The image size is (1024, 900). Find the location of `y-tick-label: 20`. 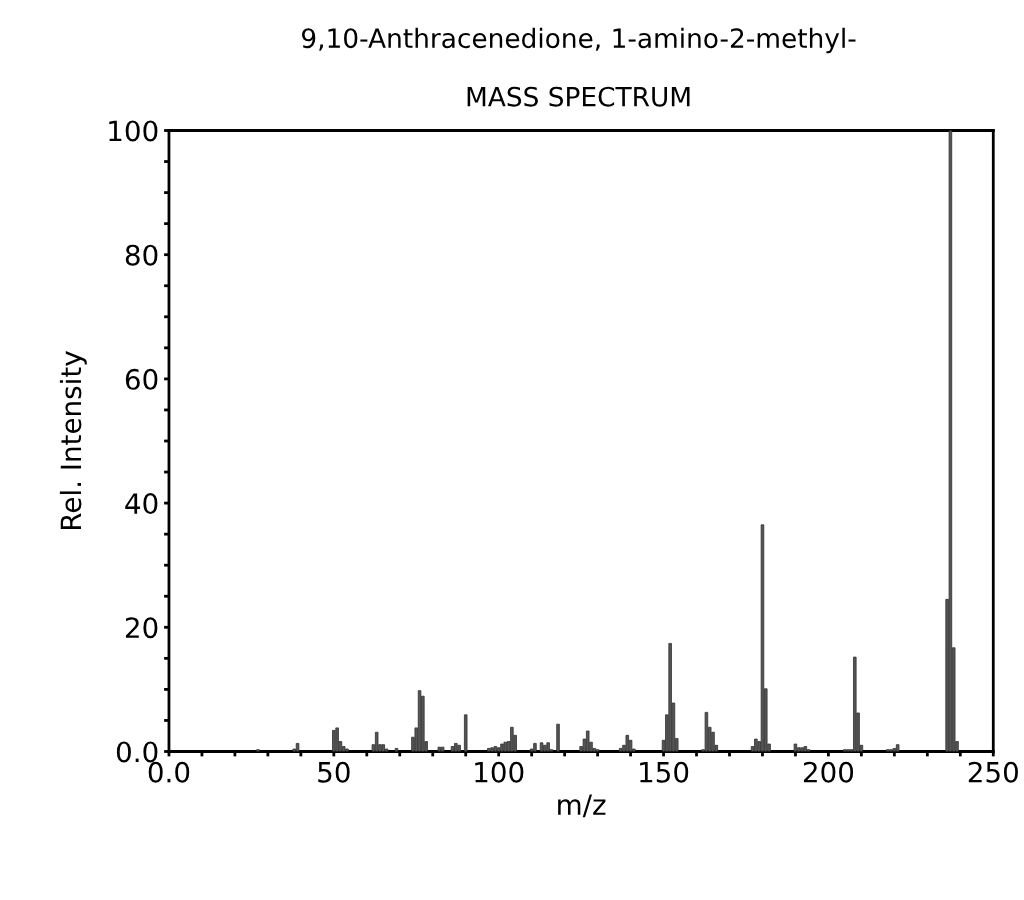

y-tick-label: 20 is located at coordinates (141, 628).